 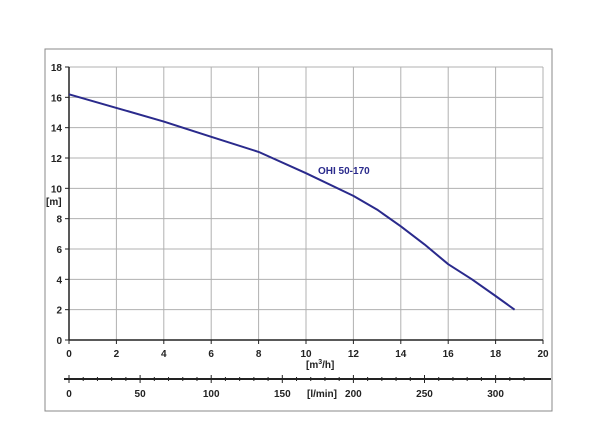 What do you see at coordinates (322, 394) in the screenshot?
I see `secondary-axis-label: [l/min]` at bounding box center [322, 394].